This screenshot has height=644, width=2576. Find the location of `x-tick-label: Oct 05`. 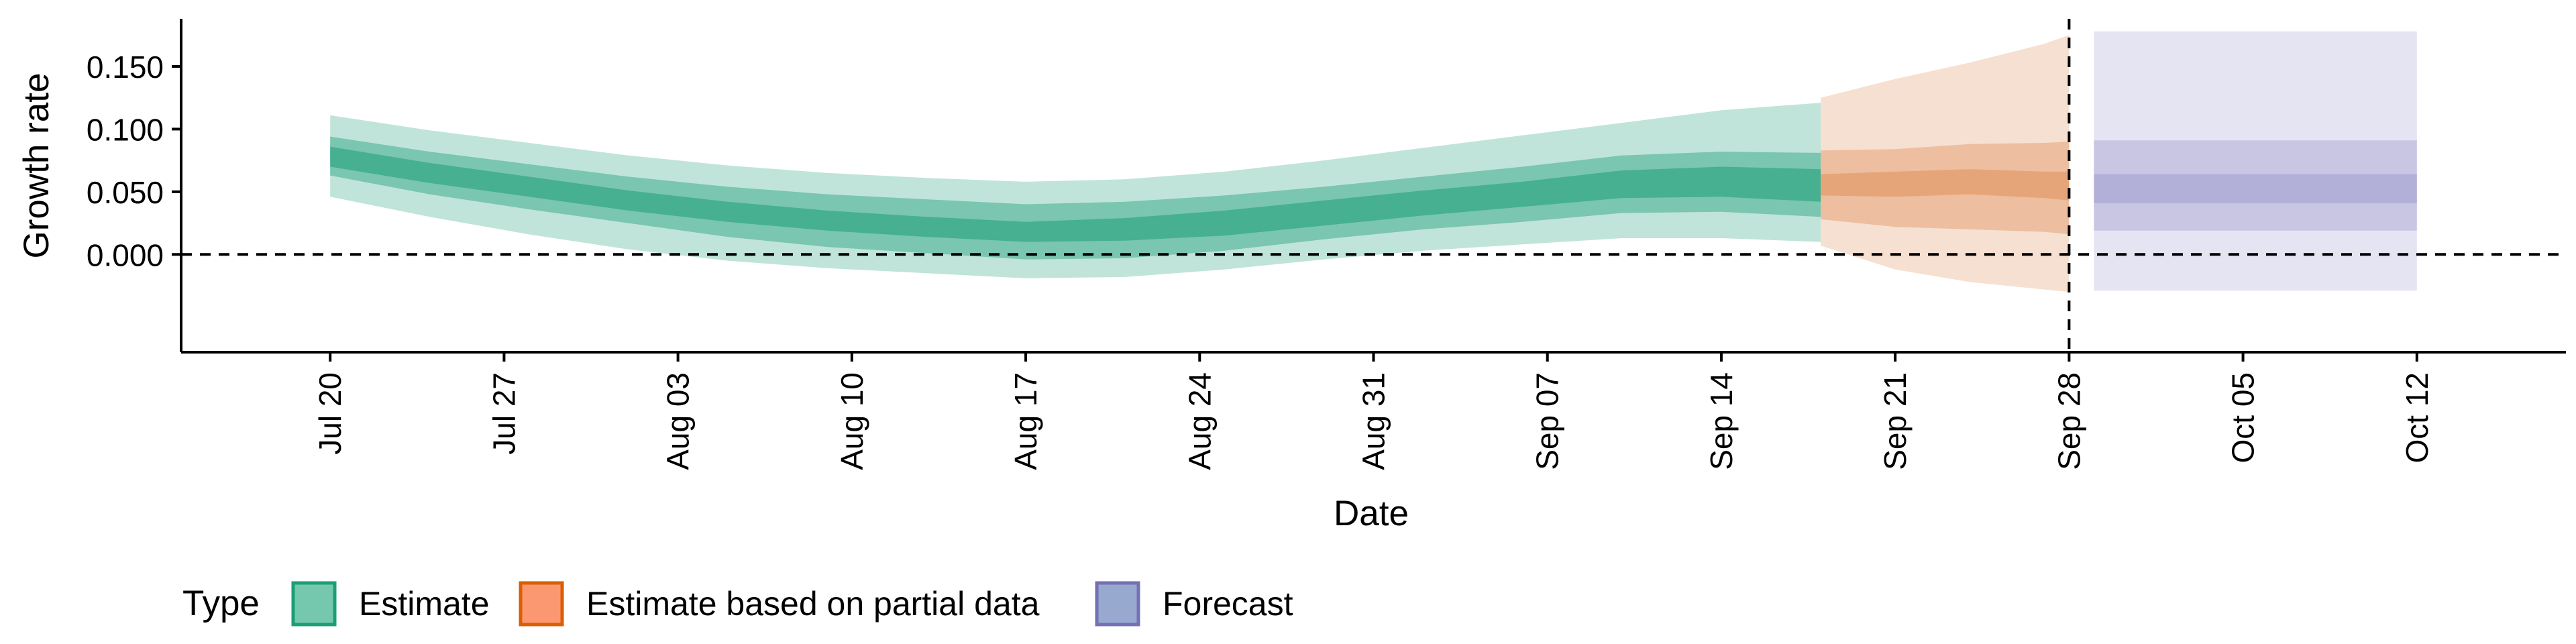

x-tick-label: Oct 05 is located at coordinates (2243, 418).